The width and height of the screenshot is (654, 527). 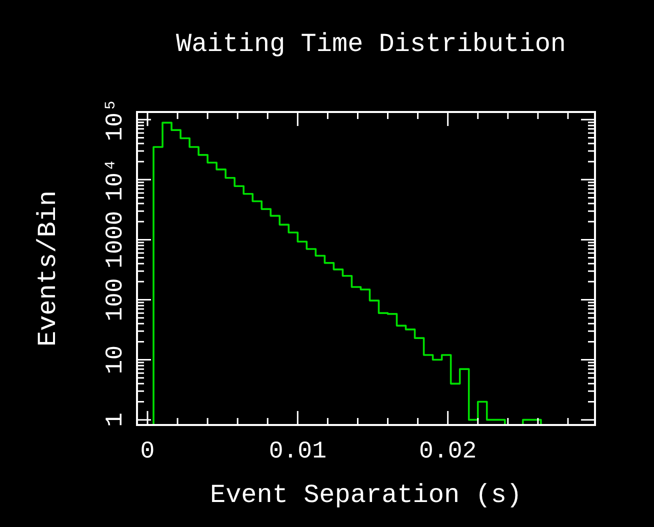 What do you see at coordinates (116, 420) in the screenshot?
I see `y-tick-label: 1` at bounding box center [116, 420].